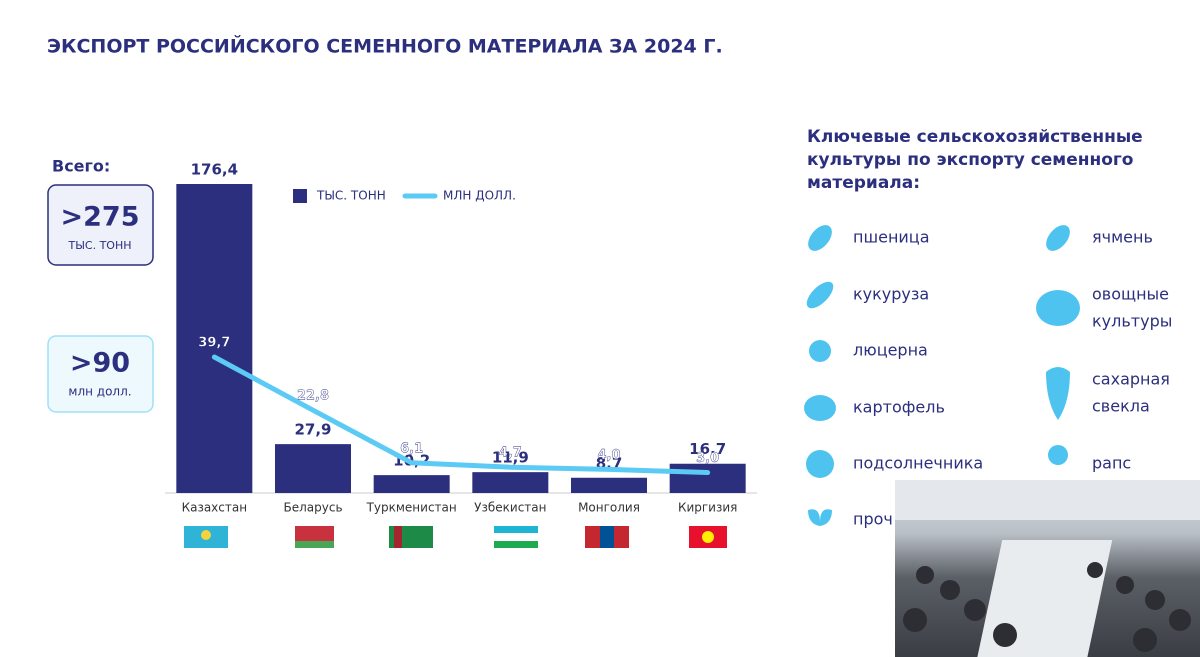  I want to click on webcam-scene, so click(1047, 568).